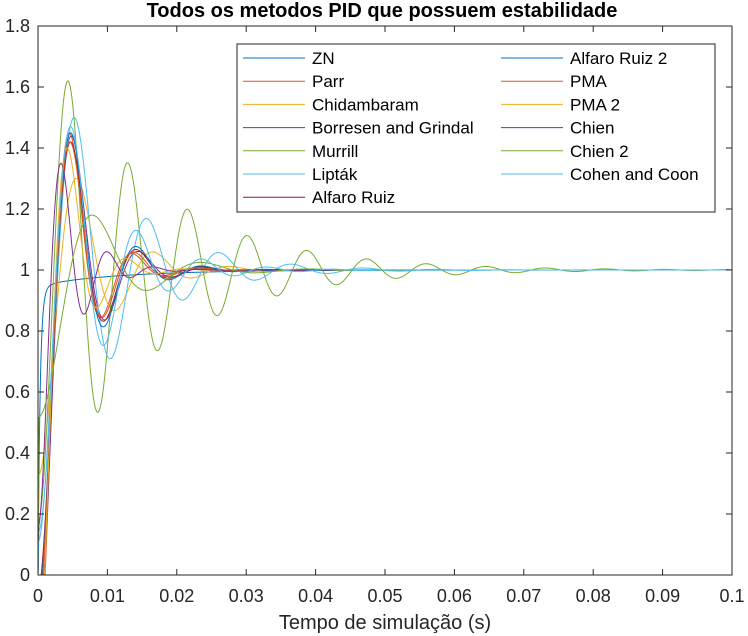  What do you see at coordinates (731, 596) in the screenshot?
I see `x-tick-label: 0.1` at bounding box center [731, 596].